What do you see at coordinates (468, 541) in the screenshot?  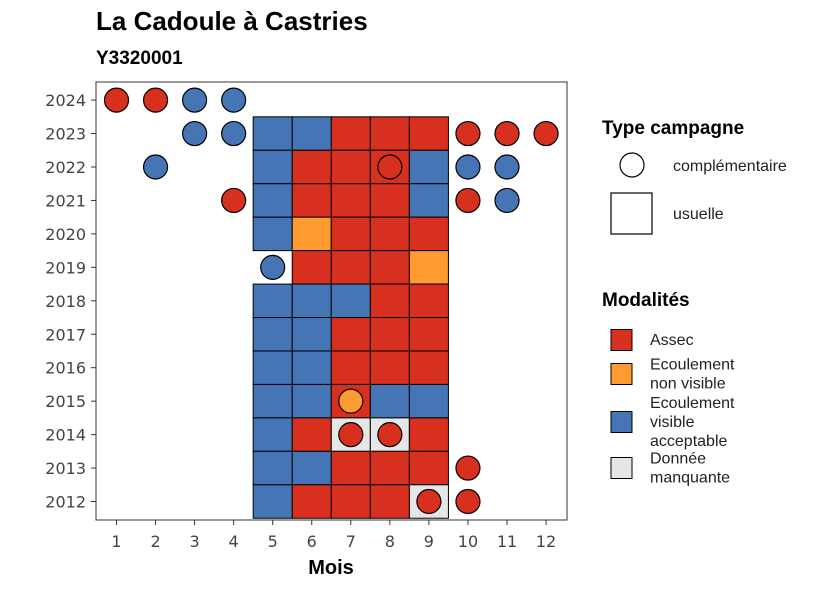 I see `x-tick-label-10: 10` at bounding box center [468, 541].